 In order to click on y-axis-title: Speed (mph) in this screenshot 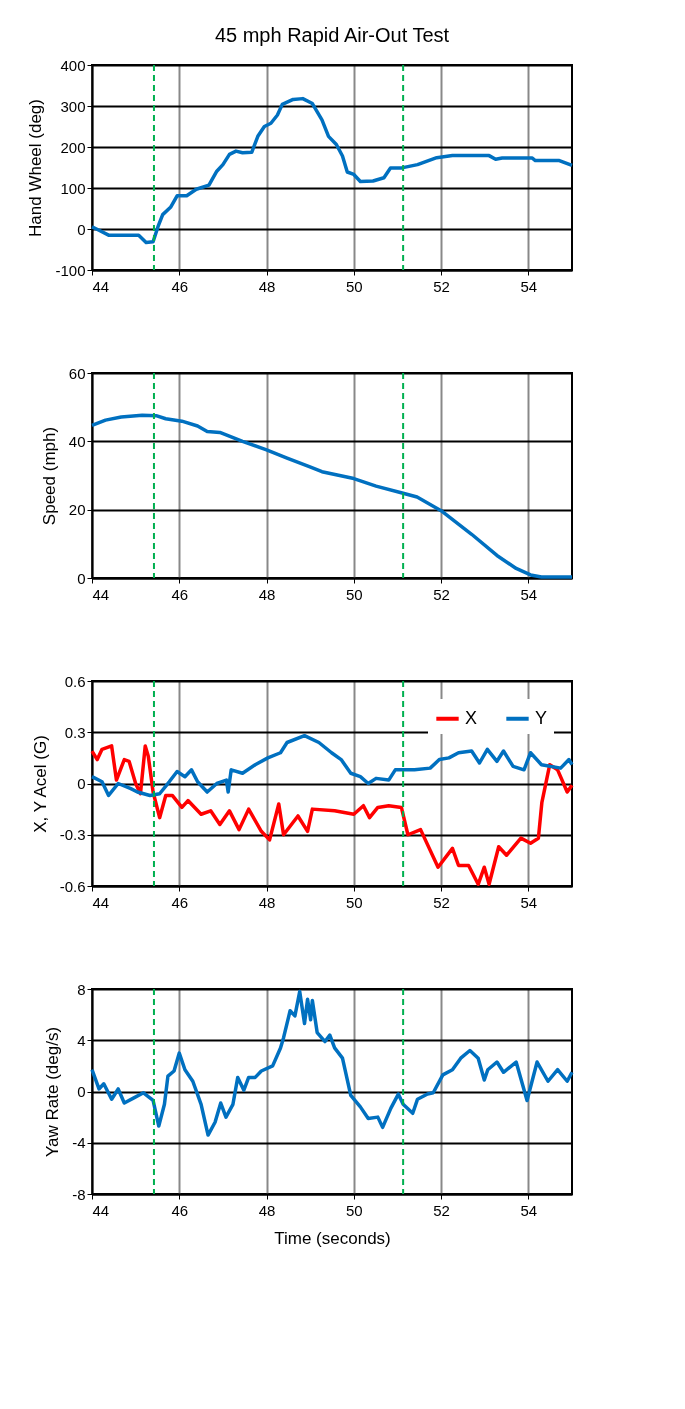, I will do `click(49, 476)`.